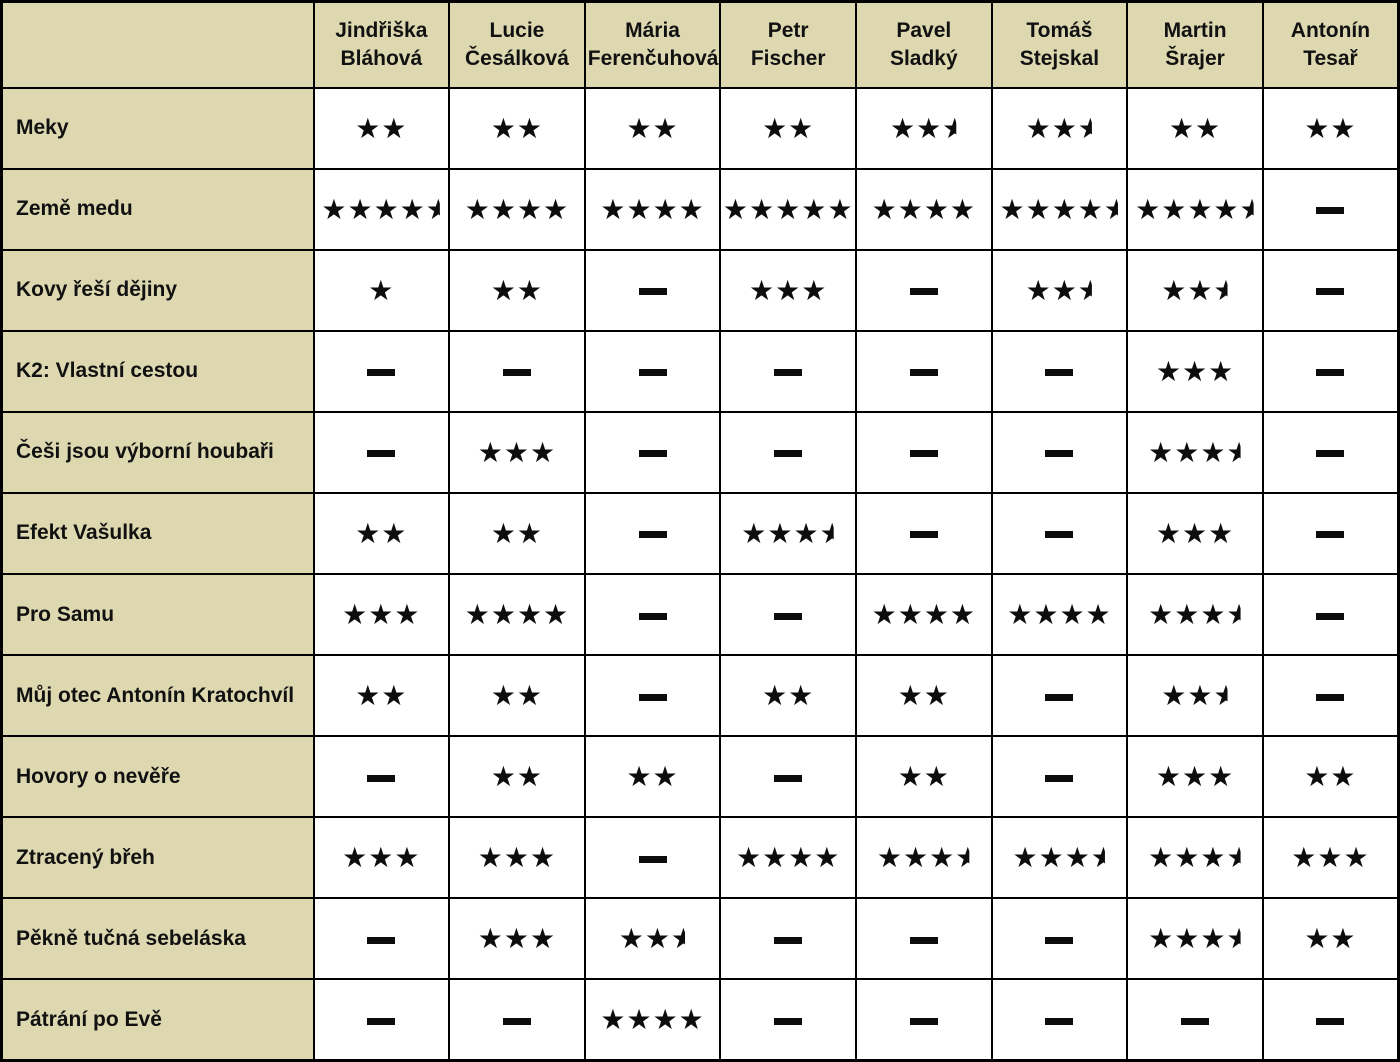 This screenshot has width=1400, height=1062. I want to click on critic-header-1: Lucie Česálková, so click(517, 44).